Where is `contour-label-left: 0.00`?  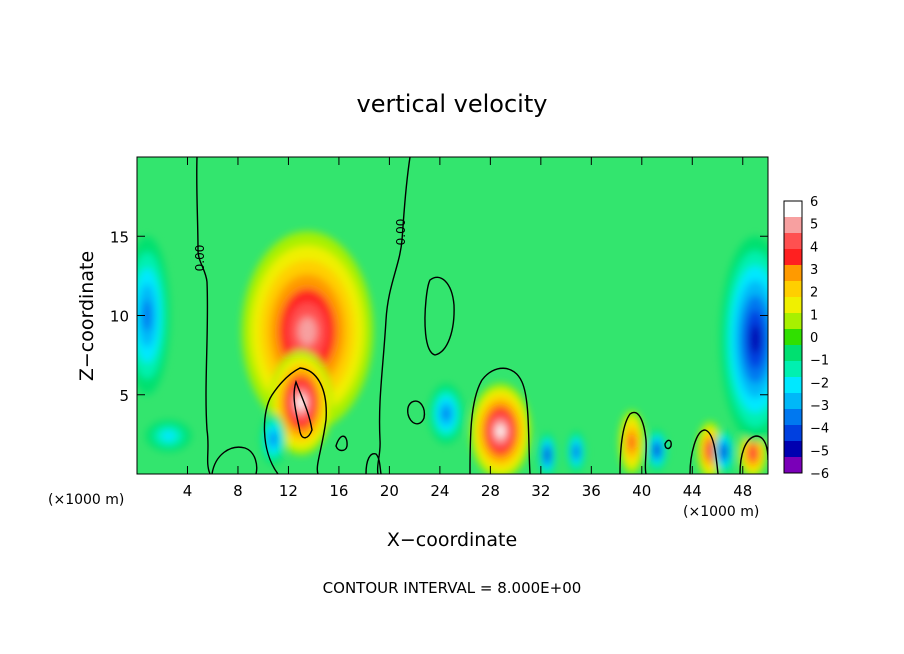 contour-label-left: 0.00 is located at coordinates (200, 258).